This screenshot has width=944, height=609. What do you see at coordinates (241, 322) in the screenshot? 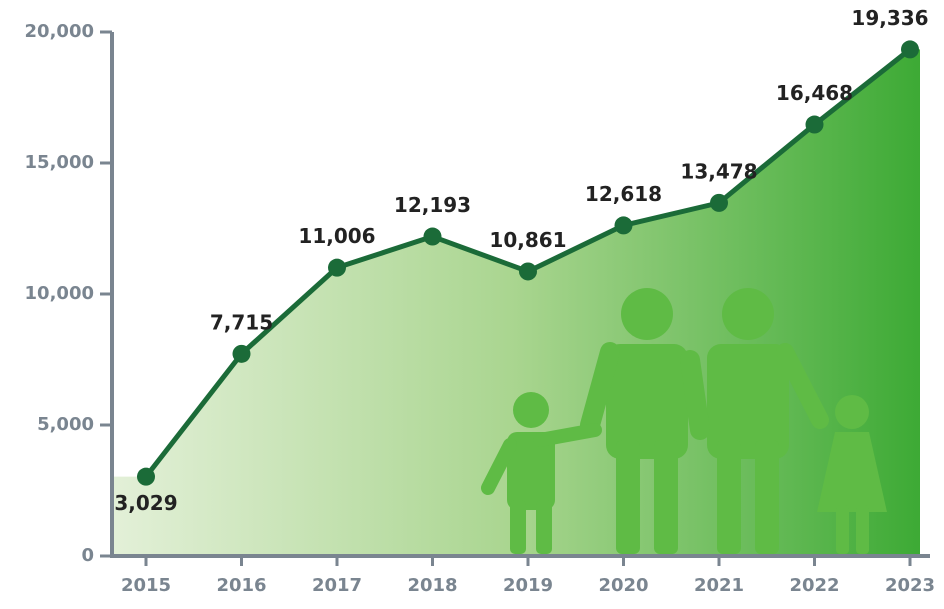
I see `data-label: 7,715` at bounding box center [241, 322].